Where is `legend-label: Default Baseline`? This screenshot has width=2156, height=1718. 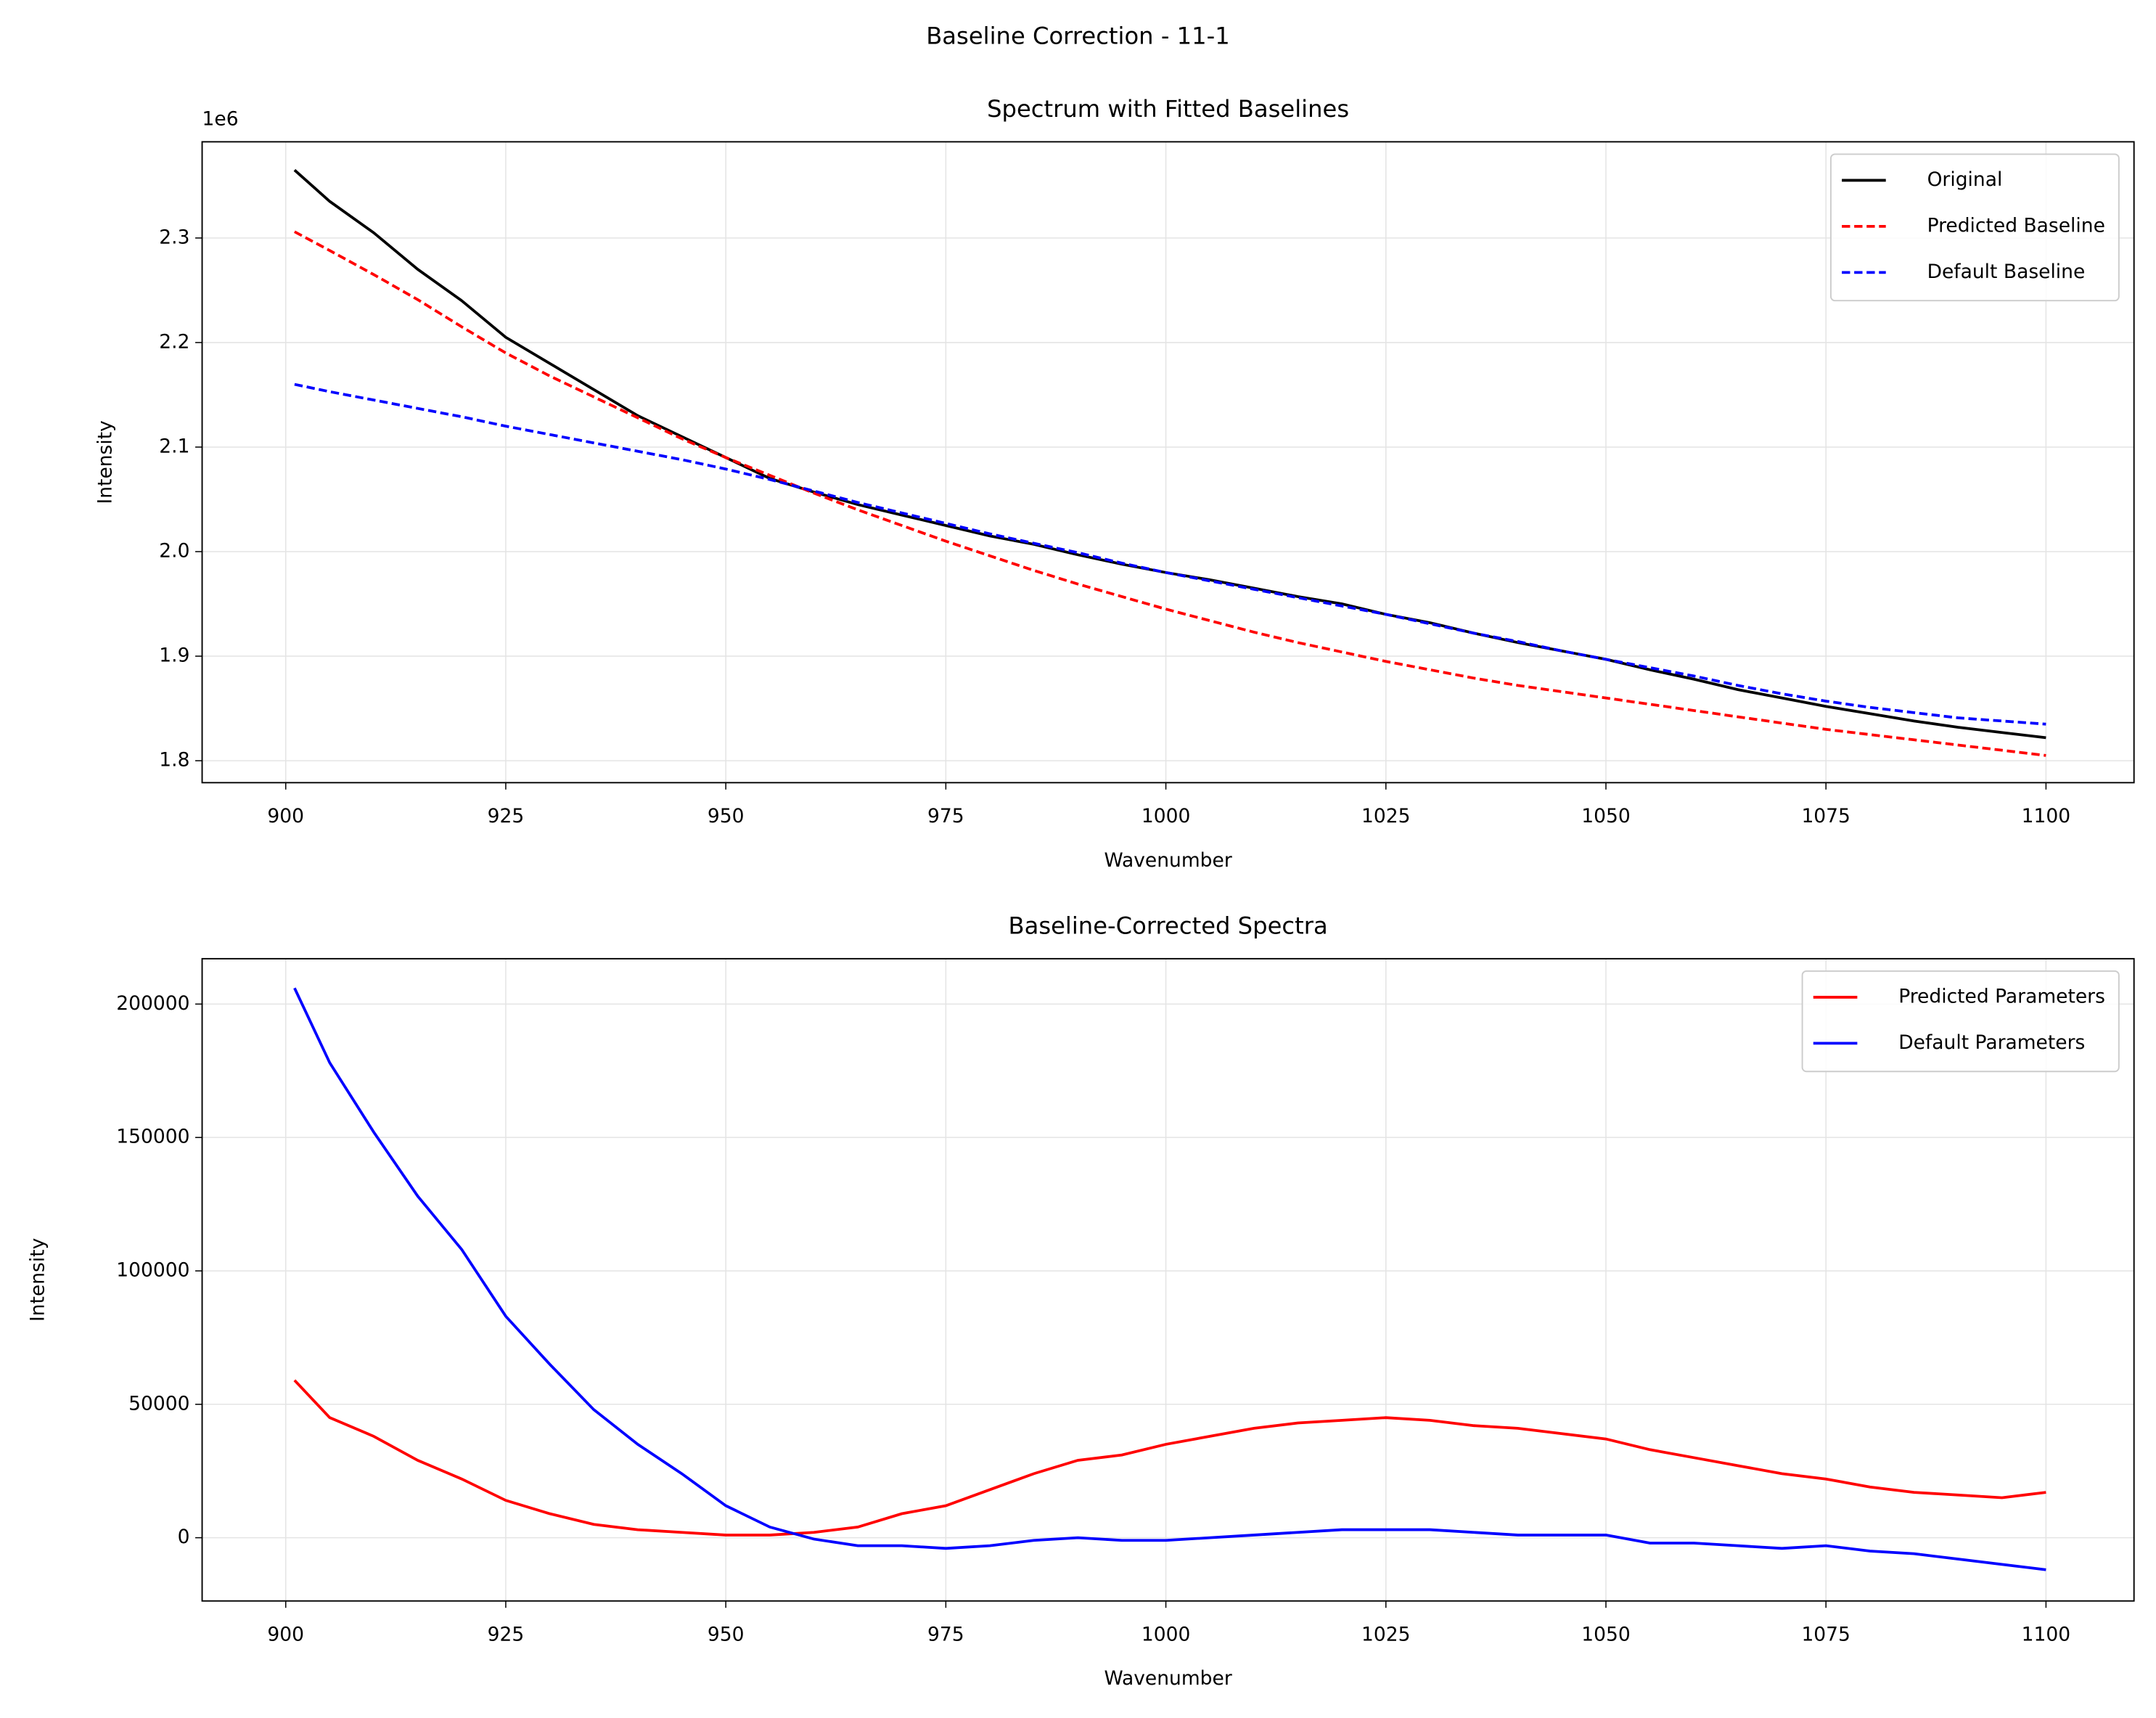 legend-label: Default Baseline is located at coordinates (2006, 272).